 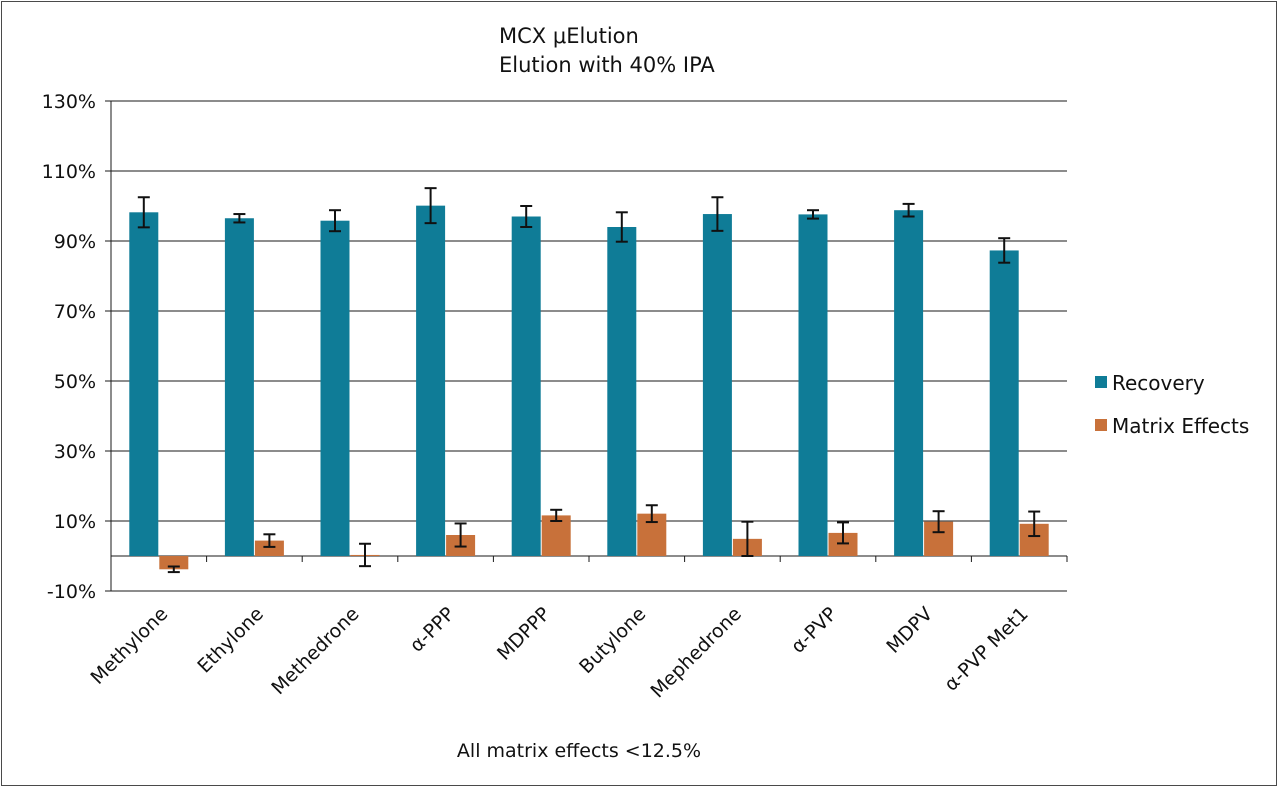 I want to click on legend-swatch-recovery, so click(x=1101, y=382).